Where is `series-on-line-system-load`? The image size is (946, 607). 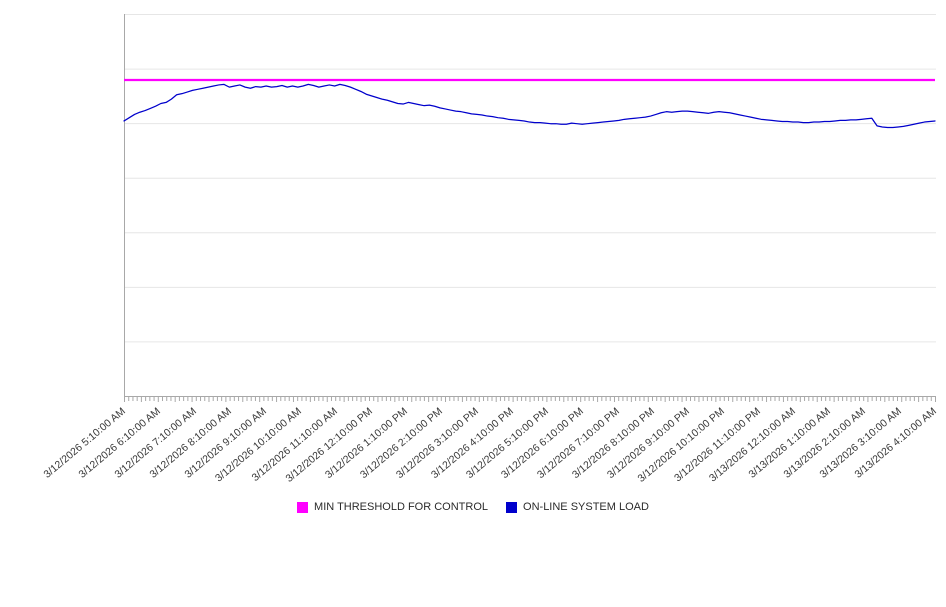 series-on-line-system-load is located at coordinates (529, 106).